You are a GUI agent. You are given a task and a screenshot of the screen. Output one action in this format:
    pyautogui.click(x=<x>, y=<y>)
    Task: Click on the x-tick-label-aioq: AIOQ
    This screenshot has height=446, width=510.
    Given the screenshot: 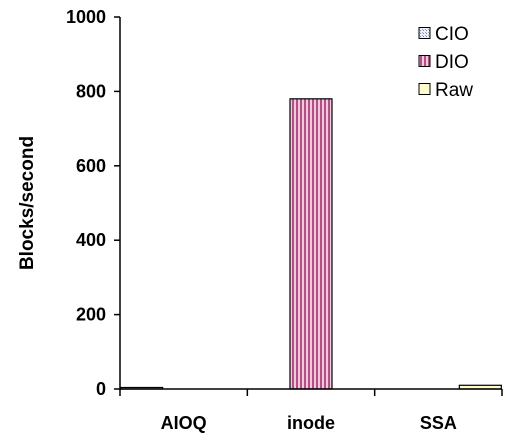 What is the action you would take?
    pyautogui.click(x=184, y=423)
    